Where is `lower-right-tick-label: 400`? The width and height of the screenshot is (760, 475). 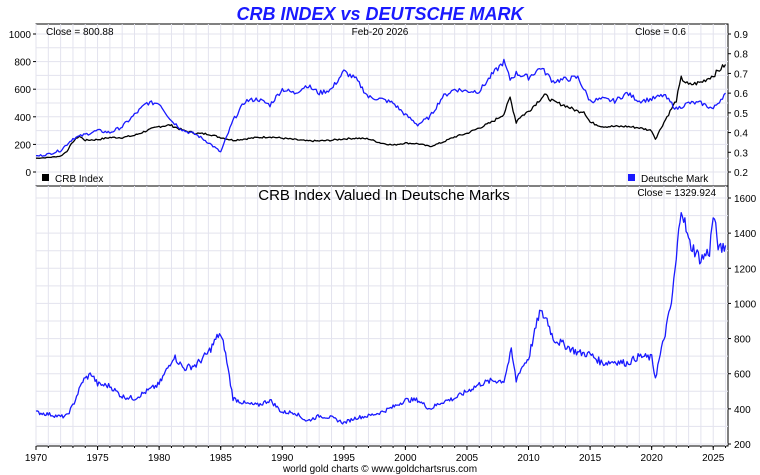
lower-right-tick-label: 400 is located at coordinates (742, 410).